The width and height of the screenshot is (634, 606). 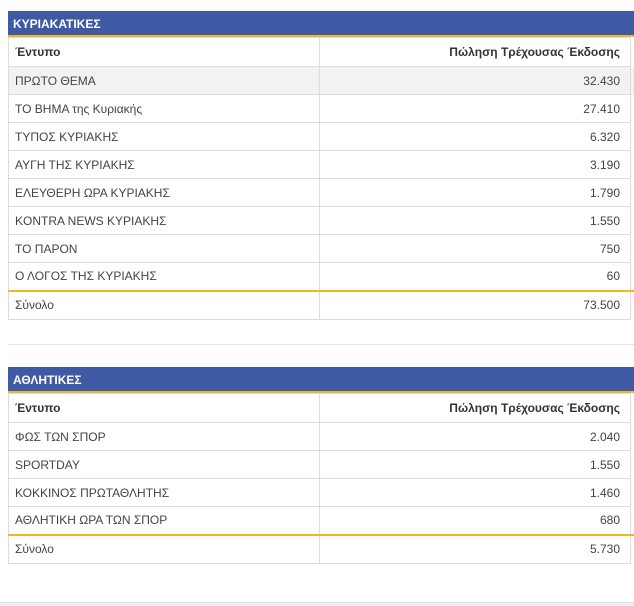 I want to click on table-row: SPORTDAY 1.550, so click(x=321, y=464).